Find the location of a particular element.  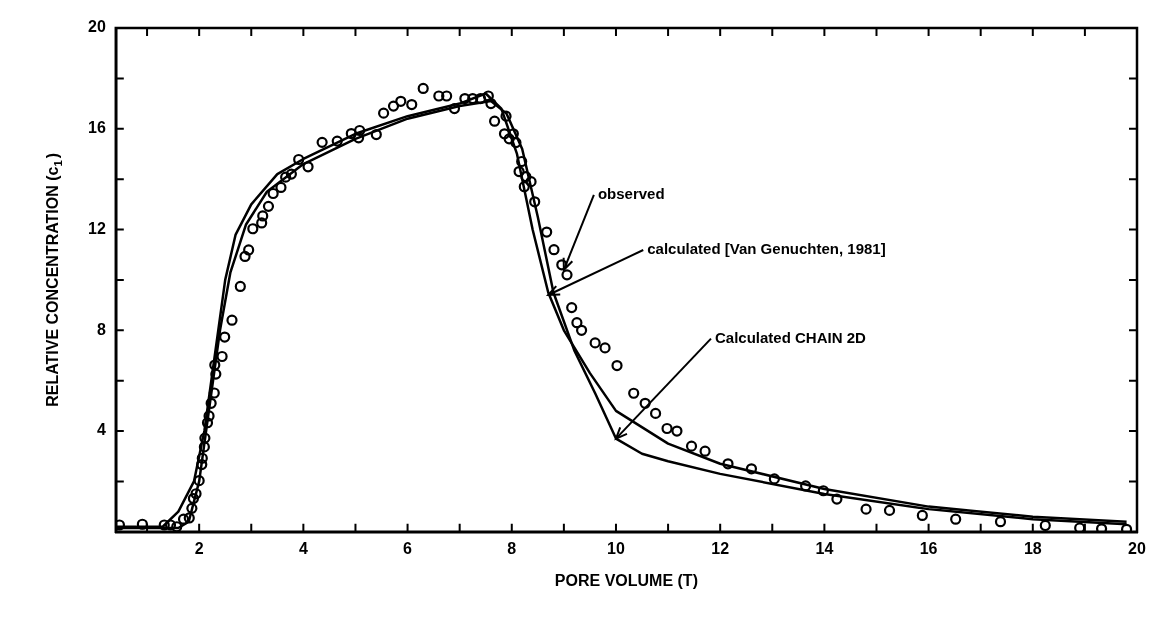

annotation: Calculated CHAIN 2D is located at coordinates (790, 337).